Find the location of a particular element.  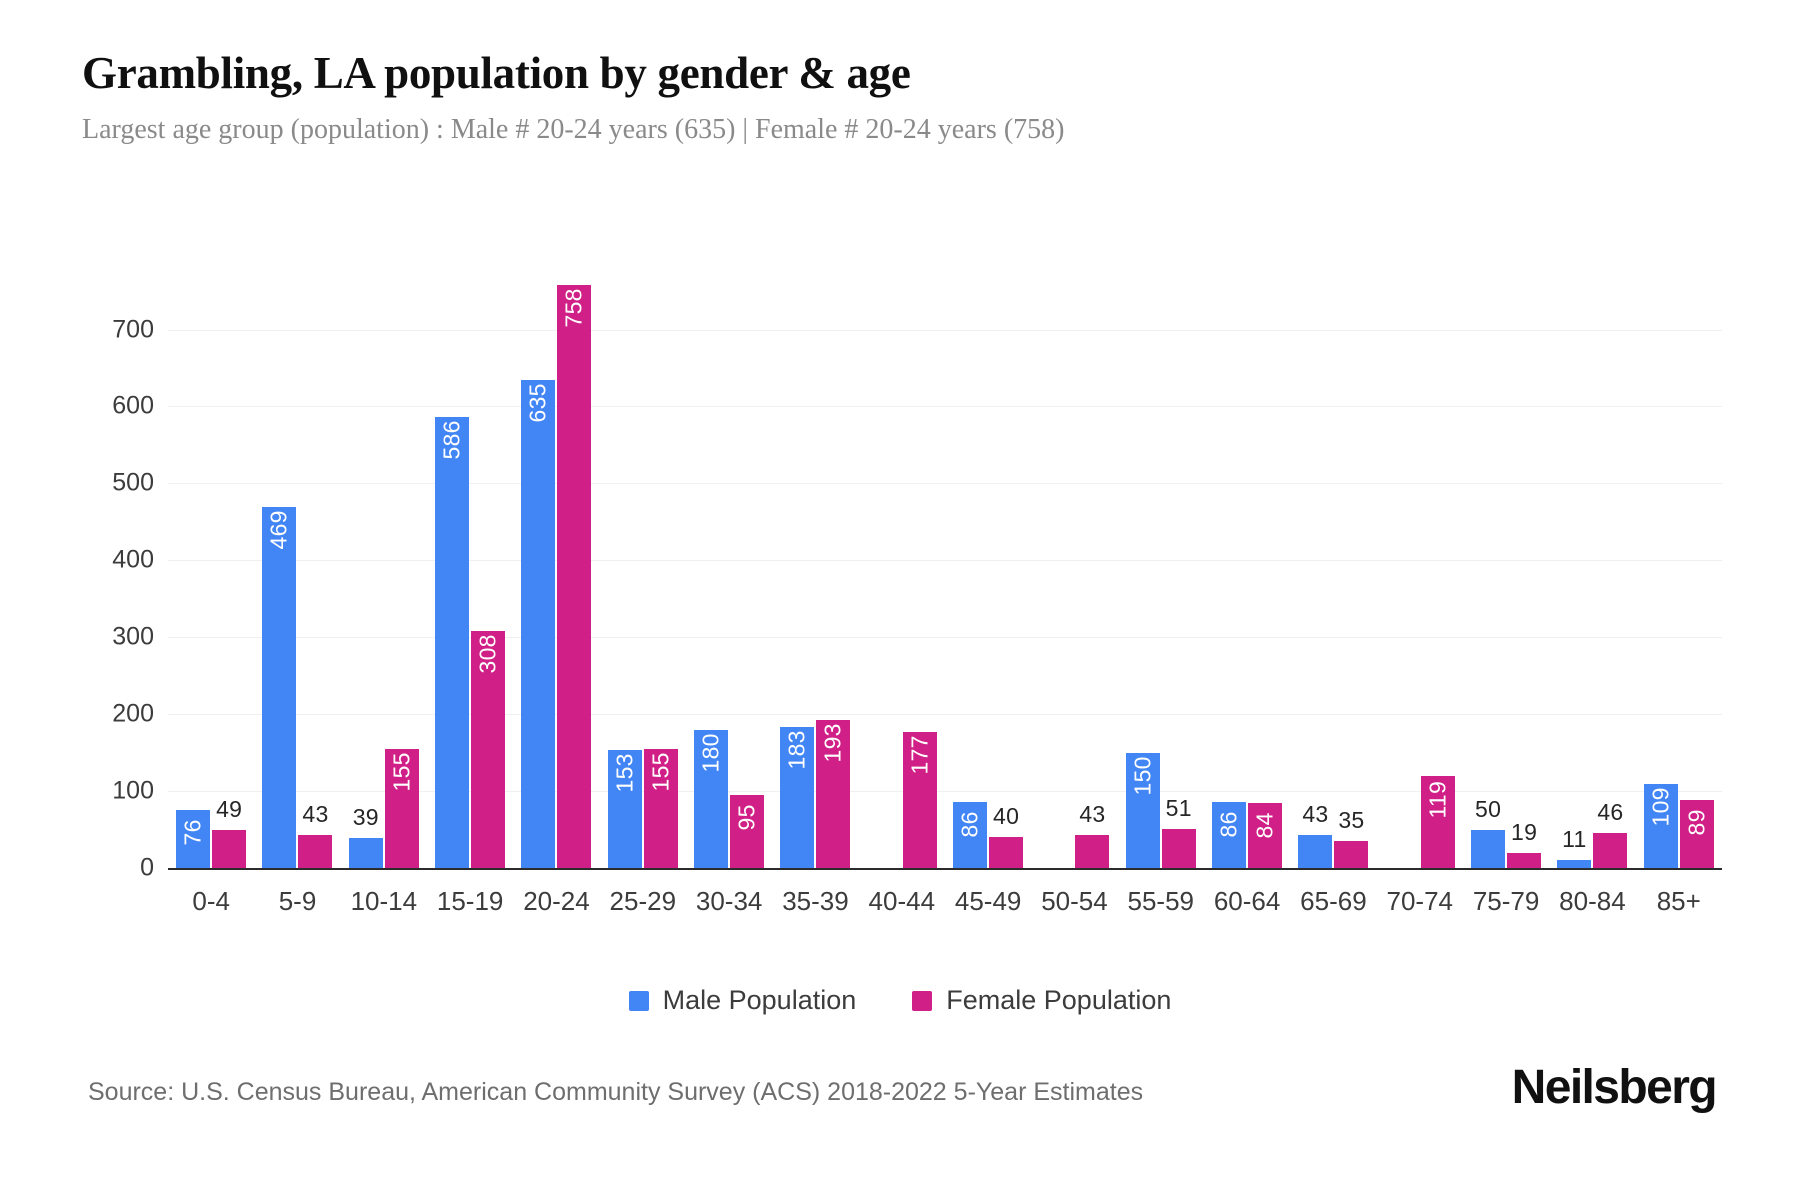

bar: 150 is located at coordinates (1142, 810).